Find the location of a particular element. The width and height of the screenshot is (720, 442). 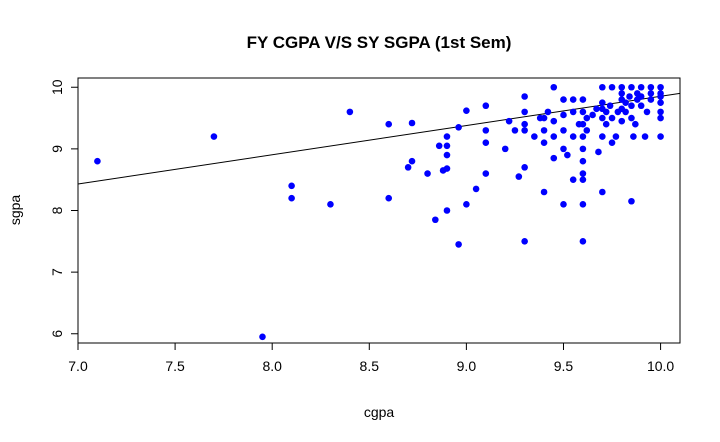

y-tick-label: 8 is located at coordinates (57, 210).